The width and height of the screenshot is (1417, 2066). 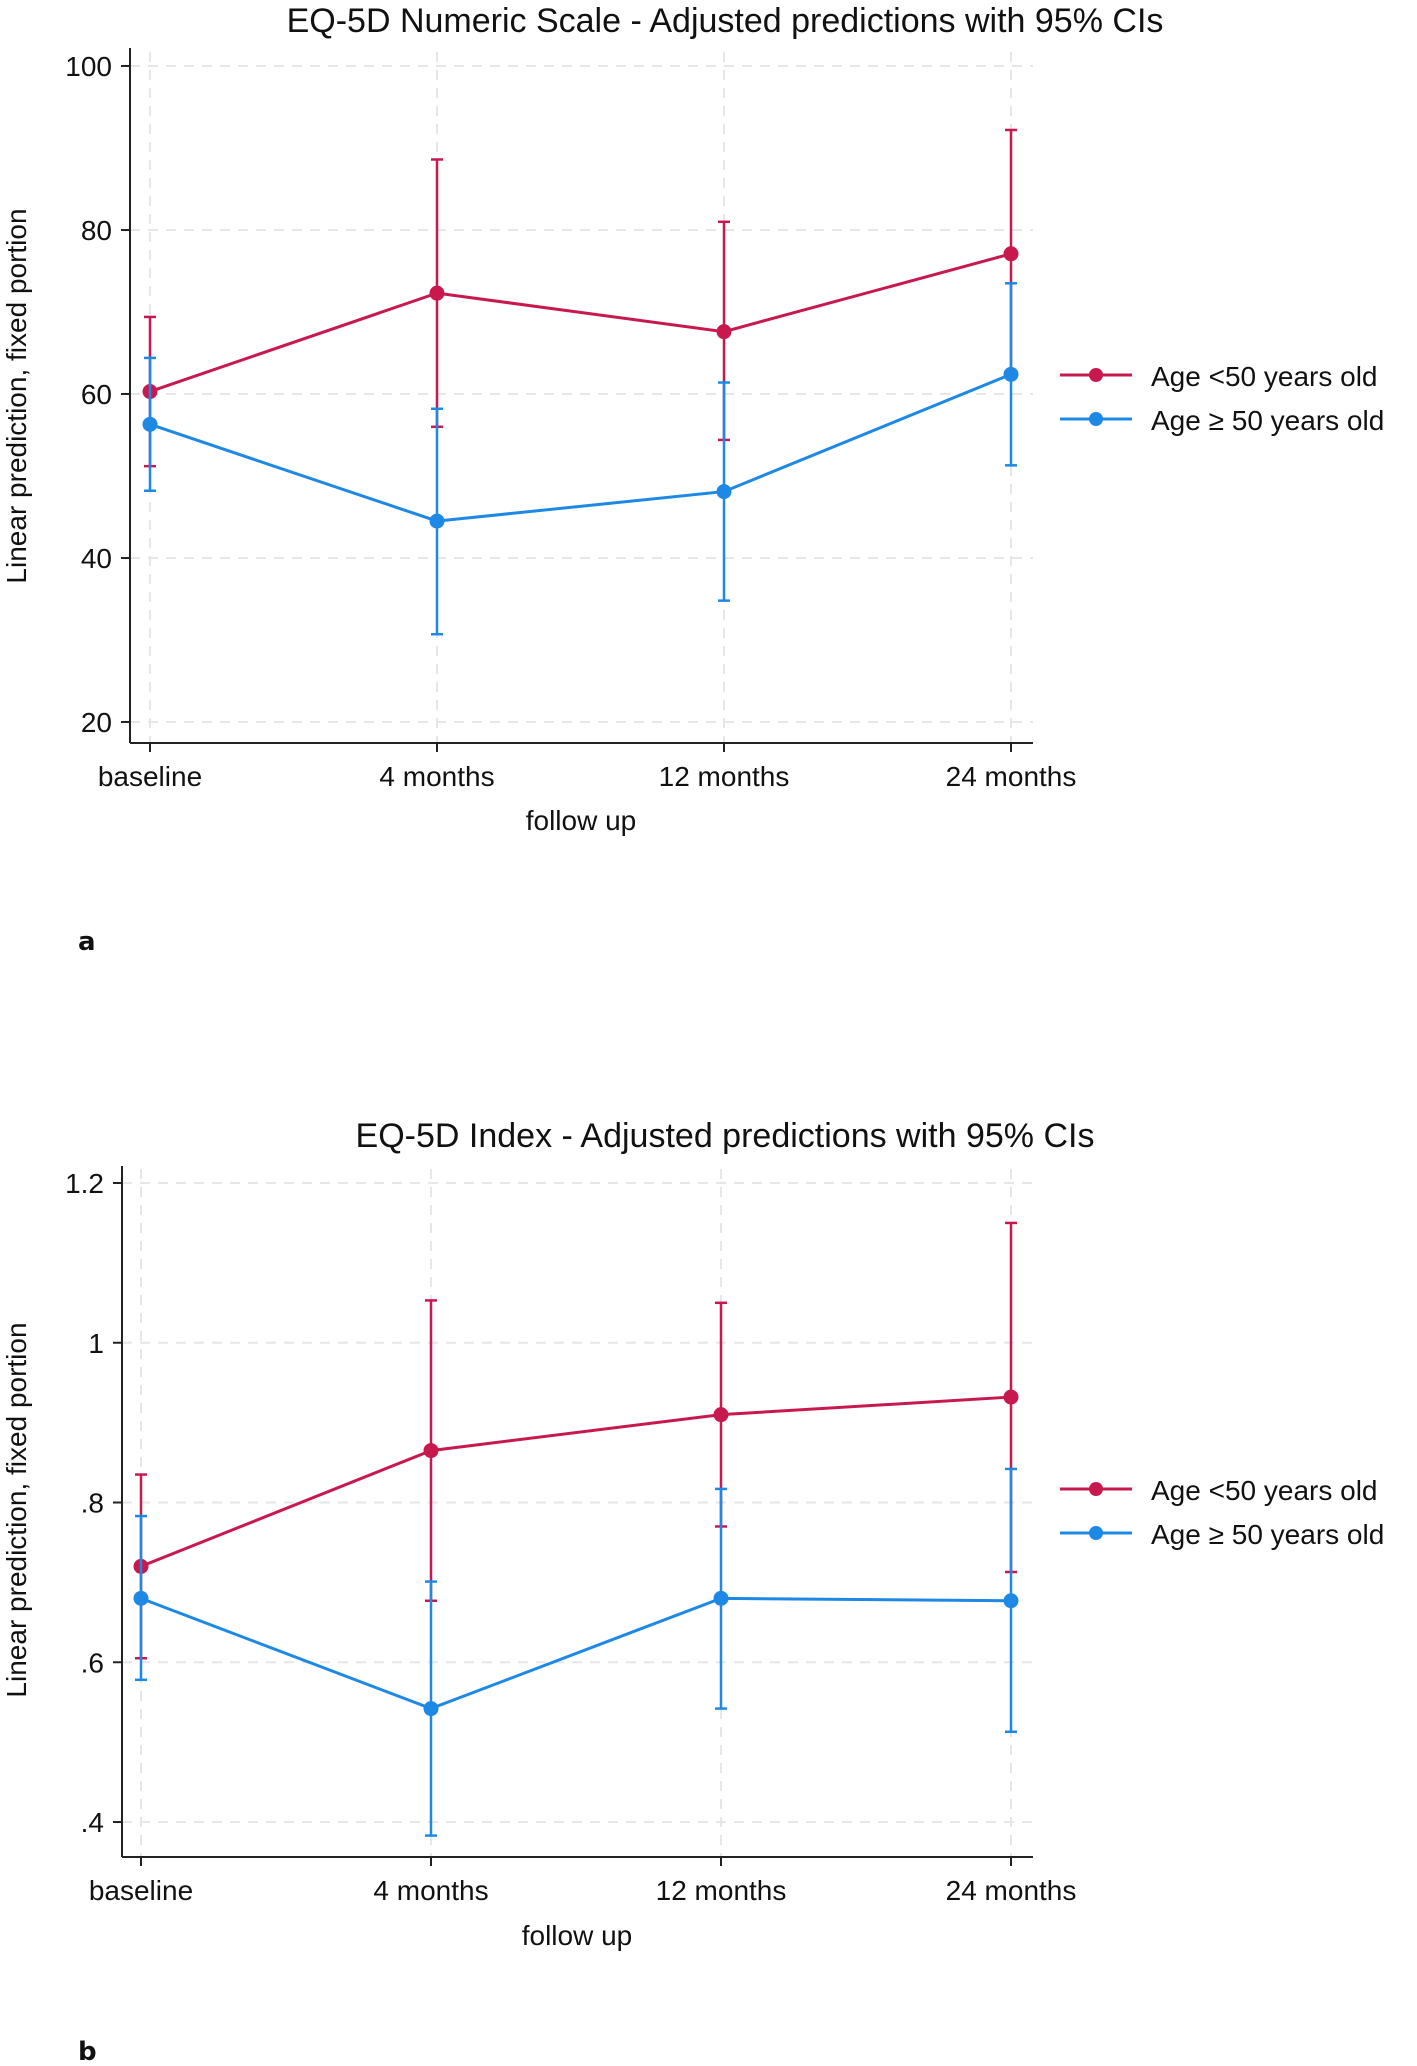 I want to click on y-tick-label: 100, so click(x=88, y=66).